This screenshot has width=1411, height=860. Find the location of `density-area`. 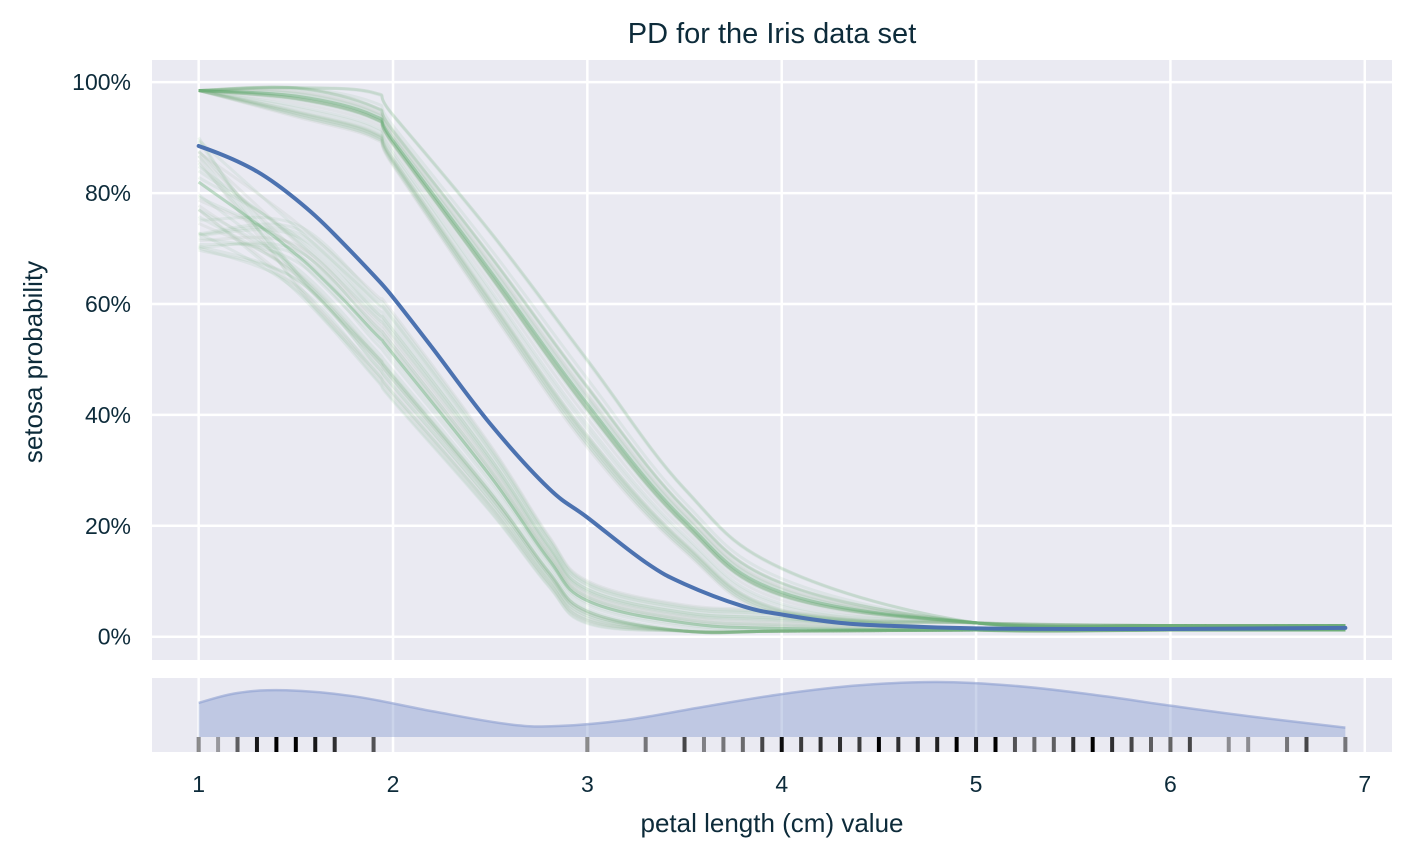

density-area is located at coordinates (772, 709).